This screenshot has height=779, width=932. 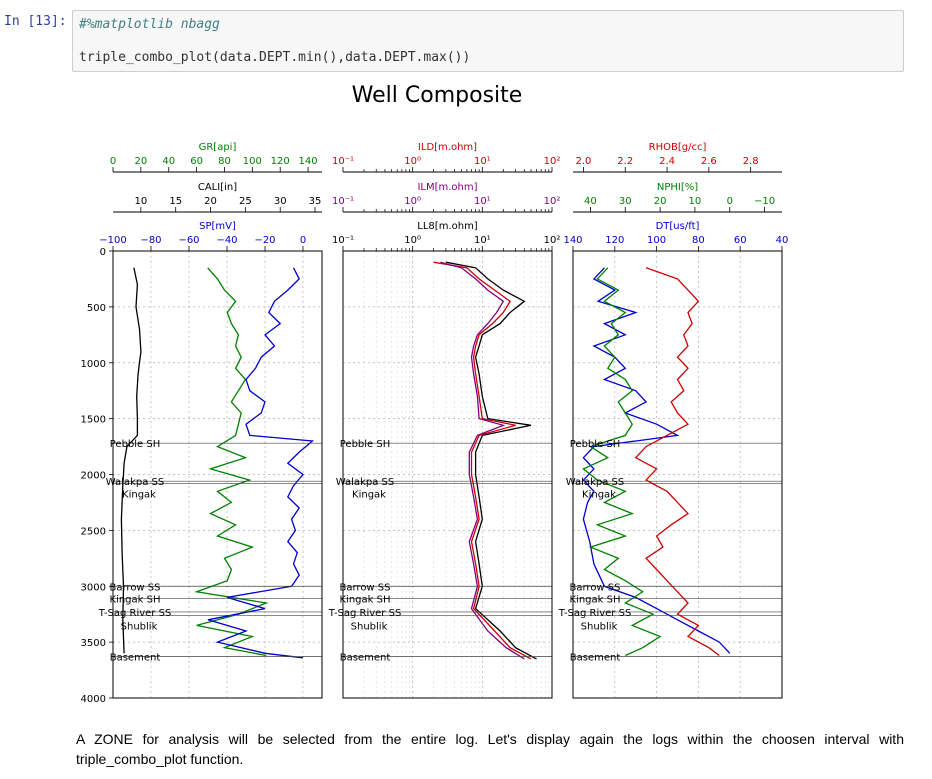 I want to click on code-comment: #%matplotlib nbagg, so click(x=149, y=24).